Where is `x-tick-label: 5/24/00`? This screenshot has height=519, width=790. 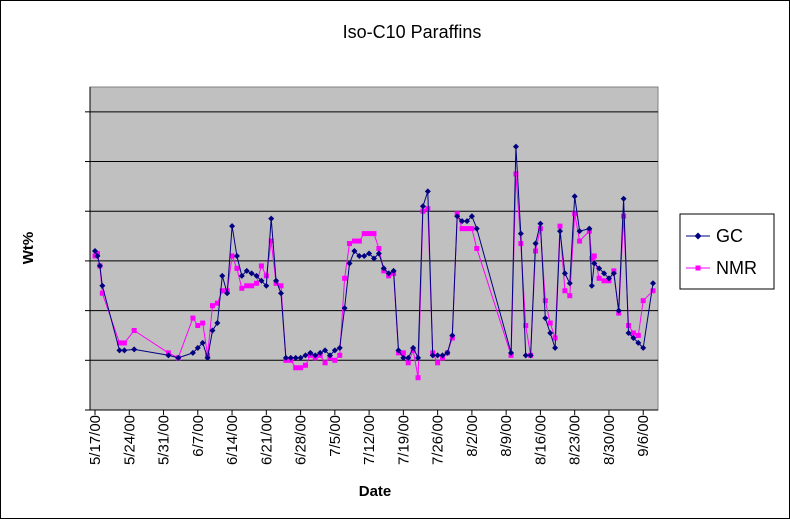 x-tick-label: 5/24/00 is located at coordinates (129, 440).